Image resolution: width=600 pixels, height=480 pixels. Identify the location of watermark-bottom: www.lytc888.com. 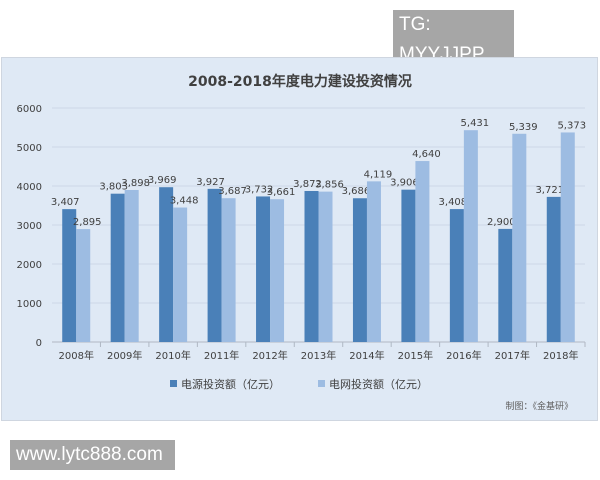
(92, 455).